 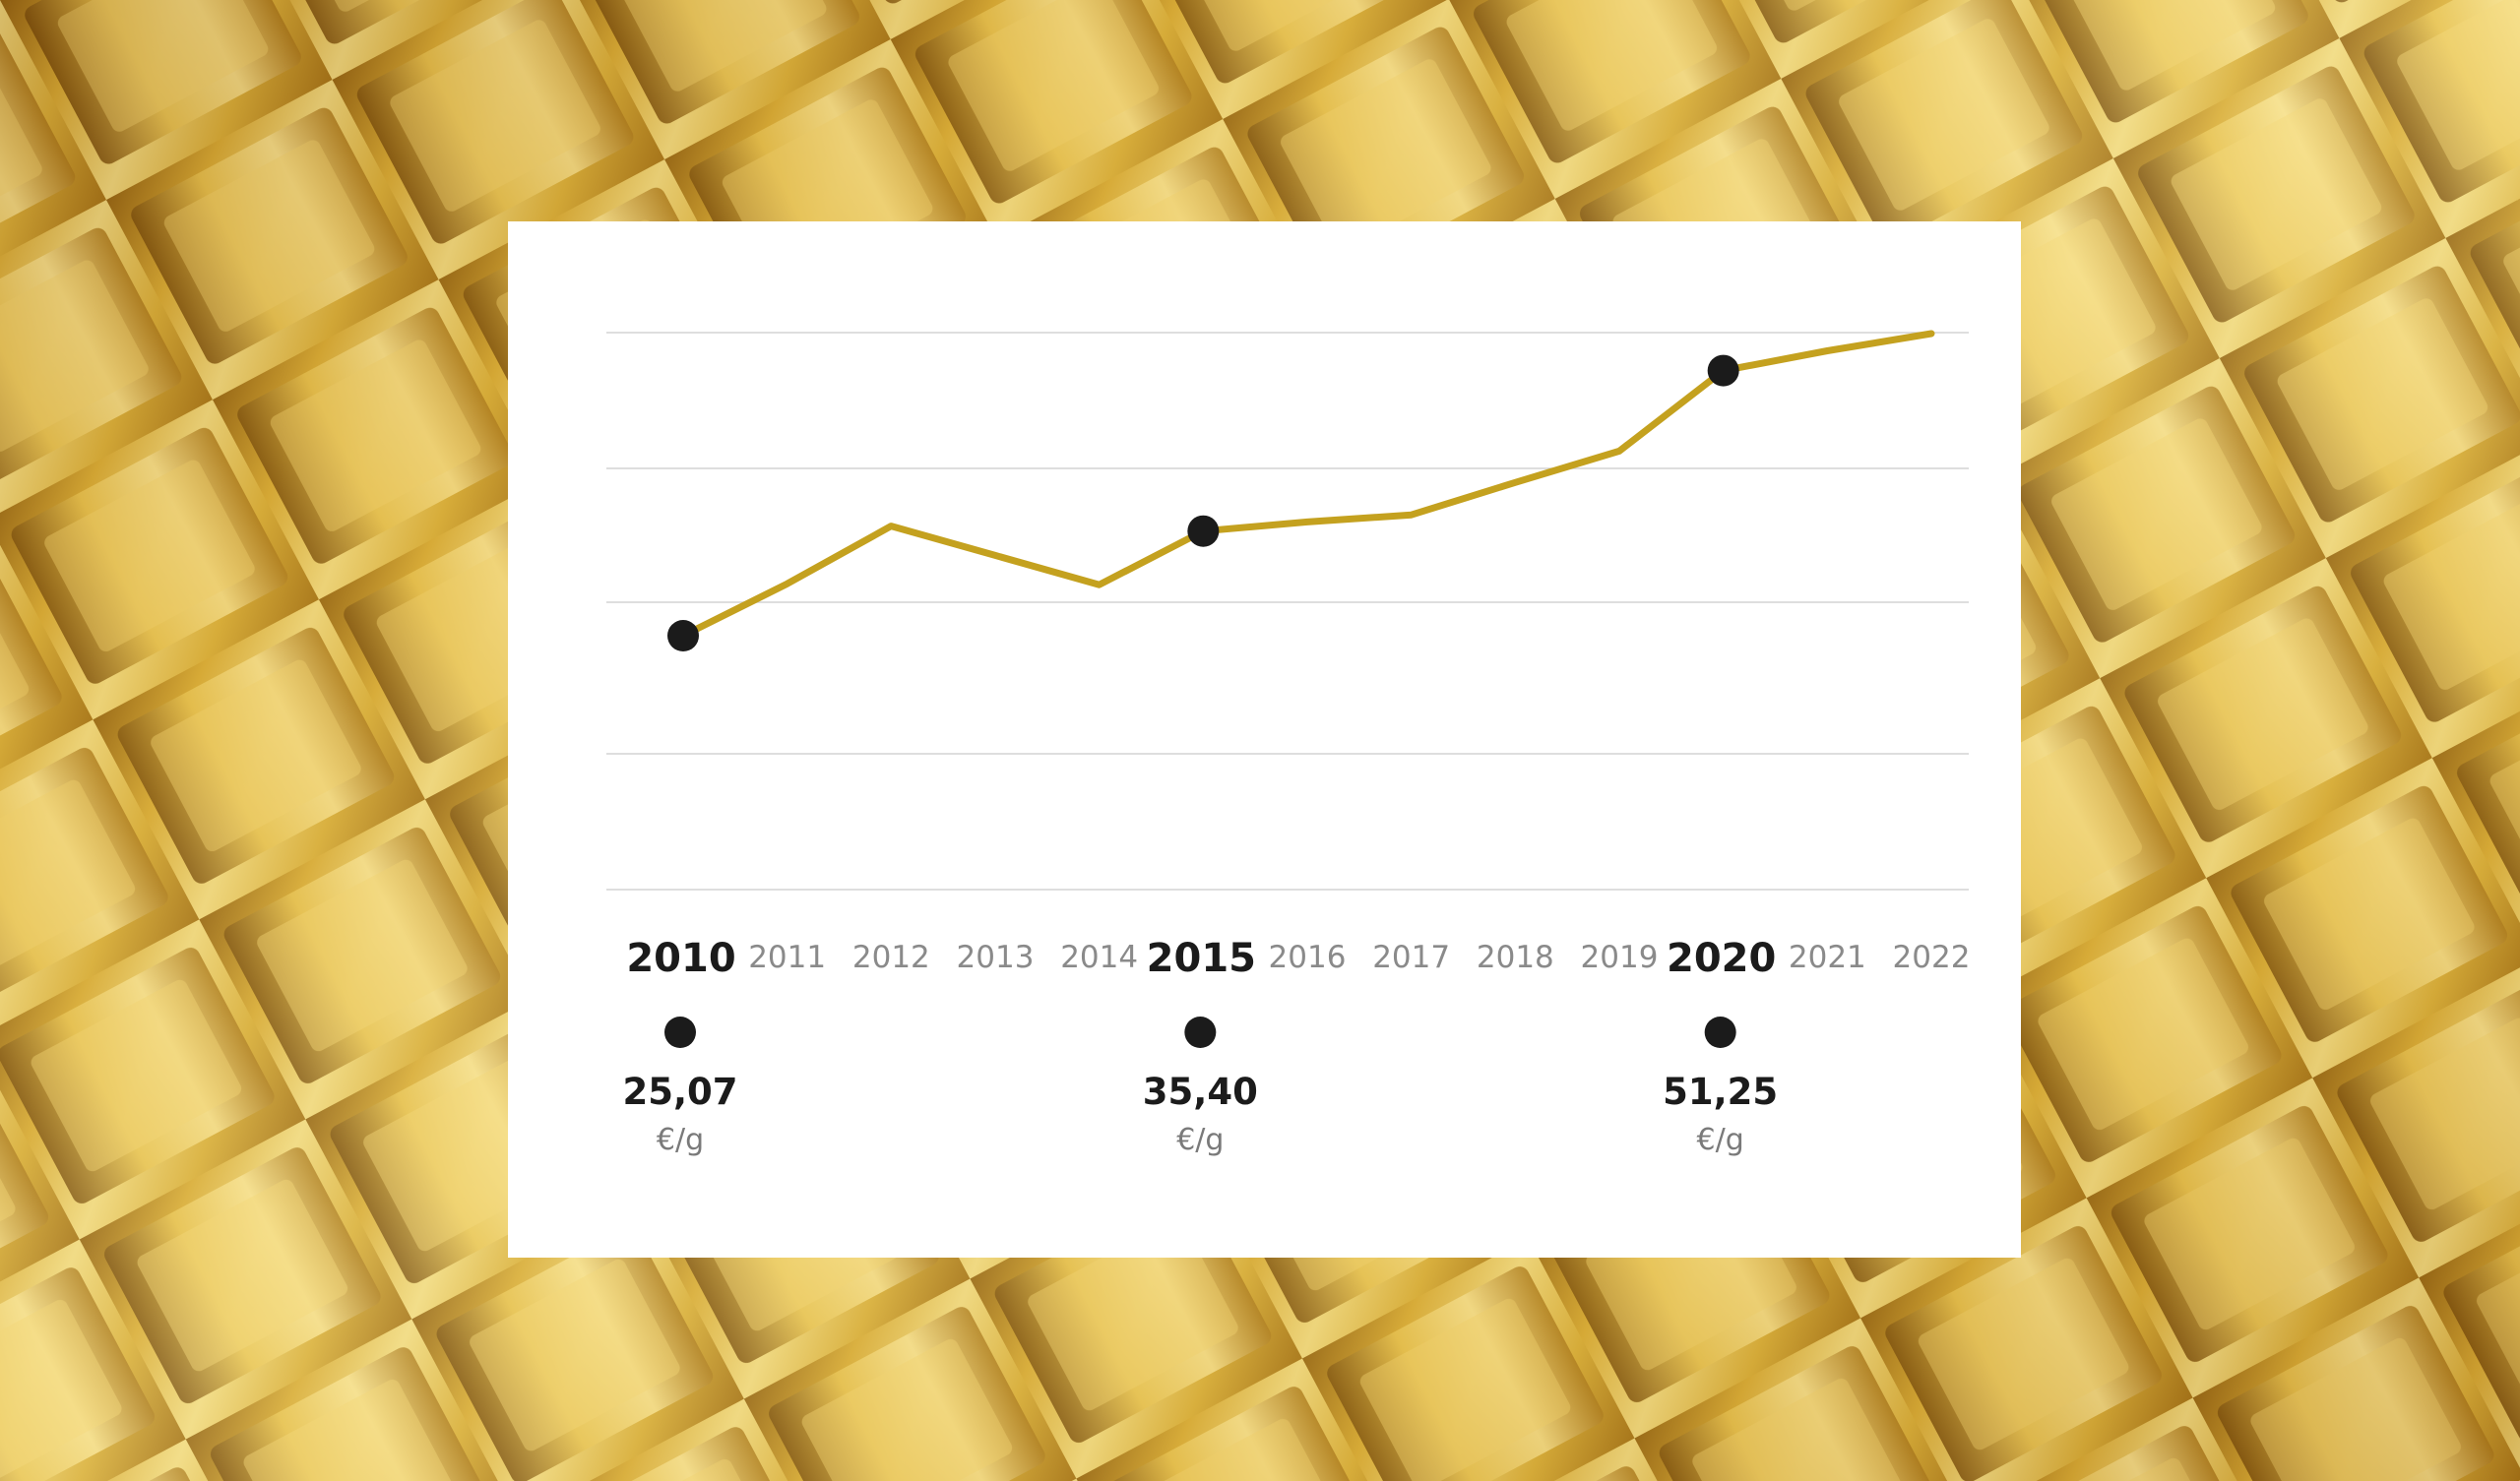 I want to click on year-label-2017: 2017, so click(x=1411, y=957).